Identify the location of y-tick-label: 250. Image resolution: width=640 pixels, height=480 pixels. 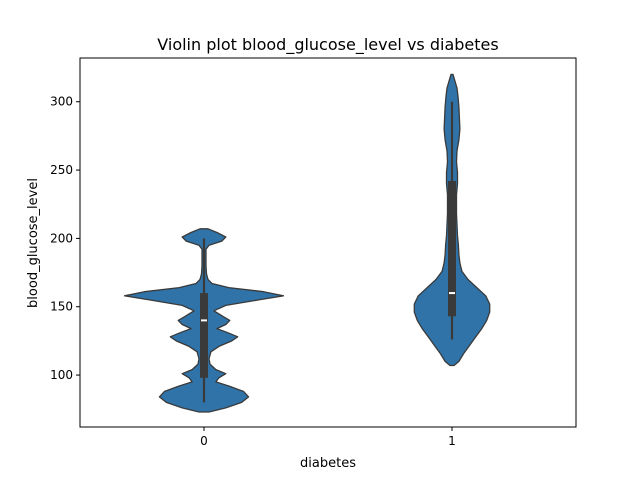
(61, 170).